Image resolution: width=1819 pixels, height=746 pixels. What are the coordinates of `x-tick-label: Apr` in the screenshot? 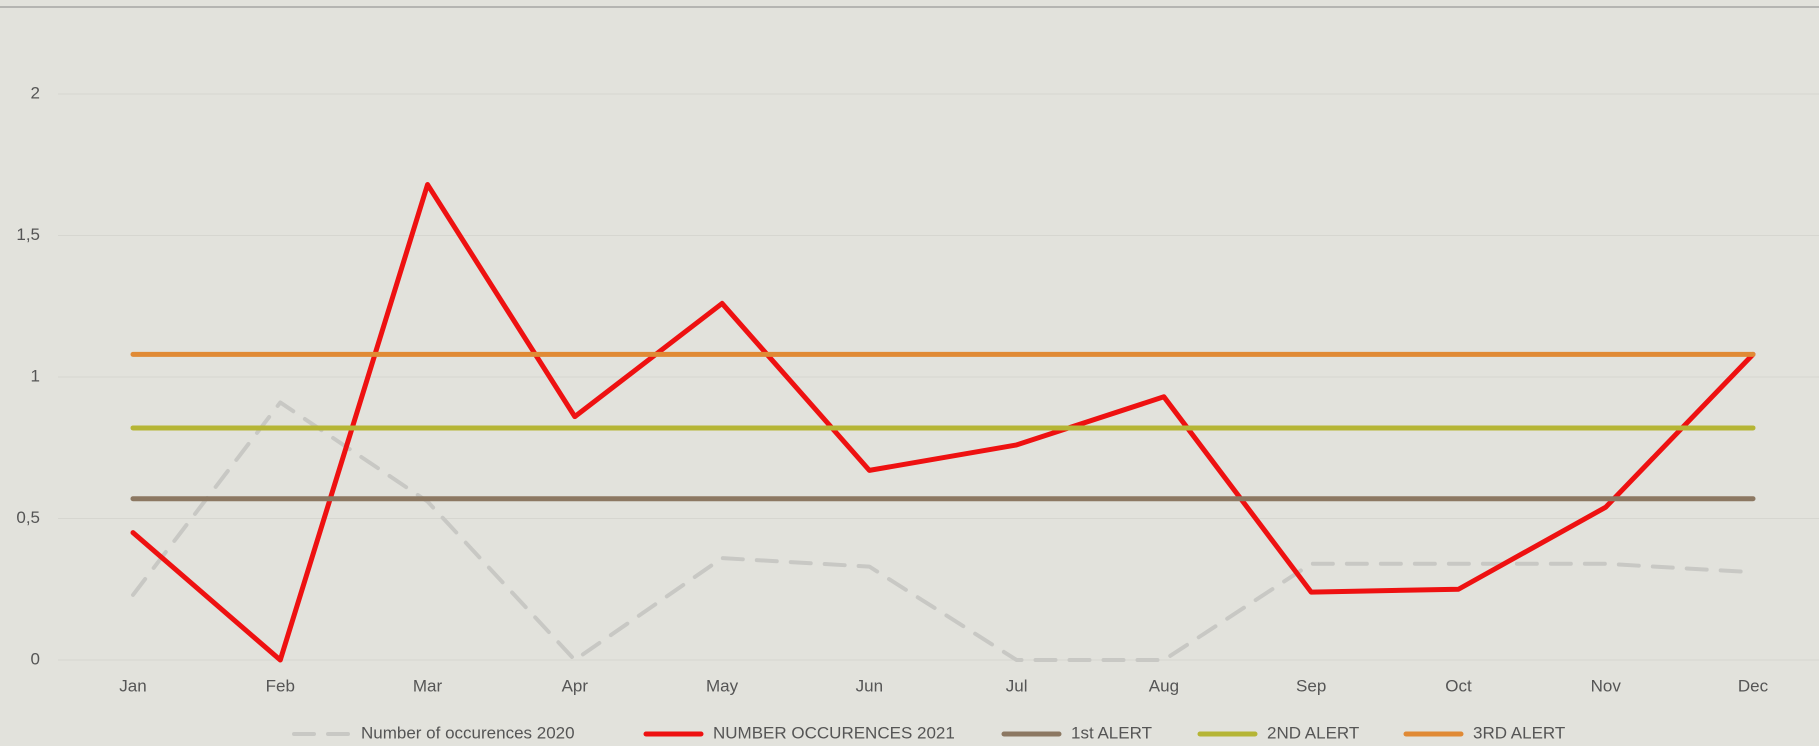 It's located at (575, 685).